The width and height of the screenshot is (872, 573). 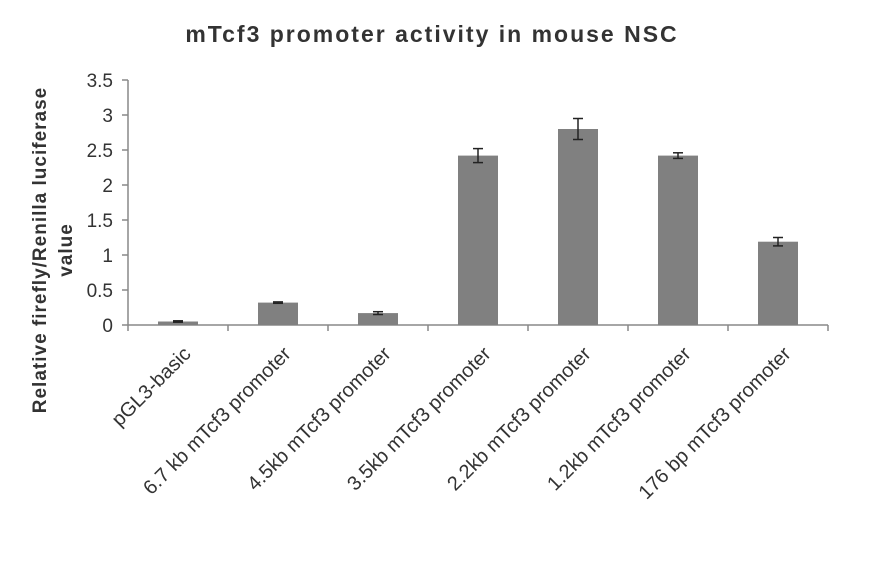 What do you see at coordinates (107, 116) in the screenshot?
I see `y-tick-label: 3` at bounding box center [107, 116].